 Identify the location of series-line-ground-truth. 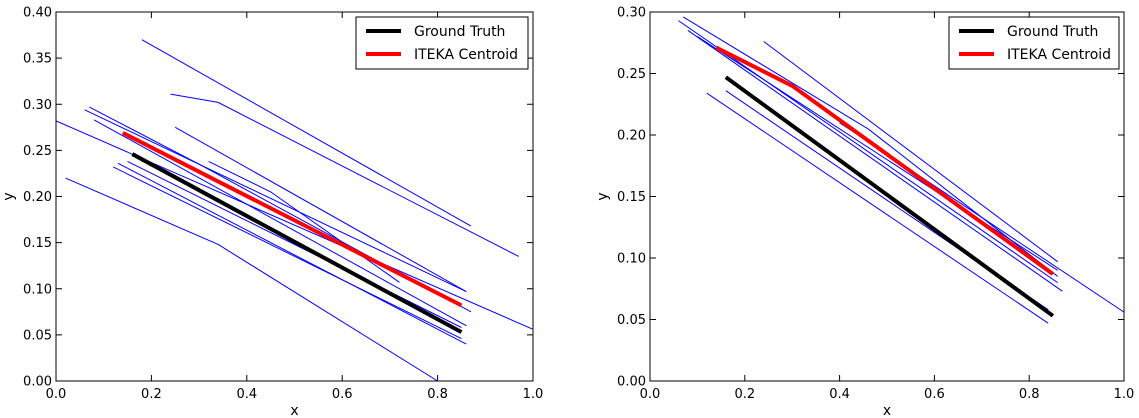
(297, 243).